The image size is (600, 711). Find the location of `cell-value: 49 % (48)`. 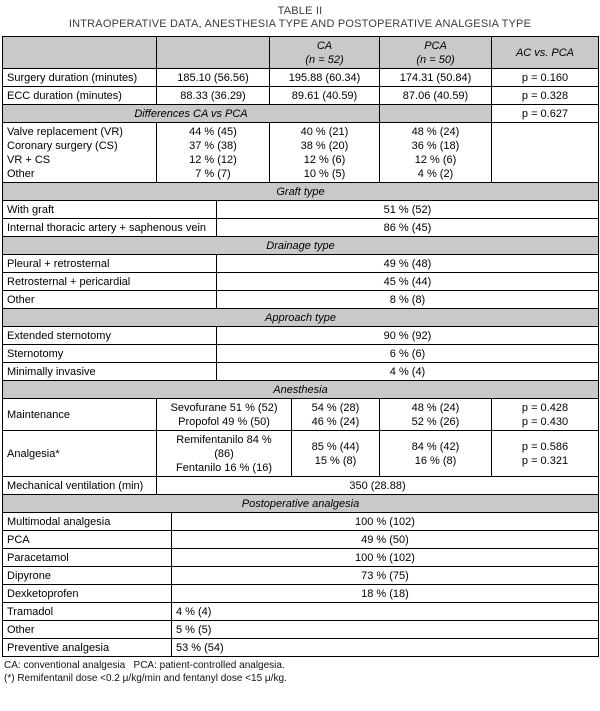

cell-value: 49 % (48) is located at coordinates (407, 263).